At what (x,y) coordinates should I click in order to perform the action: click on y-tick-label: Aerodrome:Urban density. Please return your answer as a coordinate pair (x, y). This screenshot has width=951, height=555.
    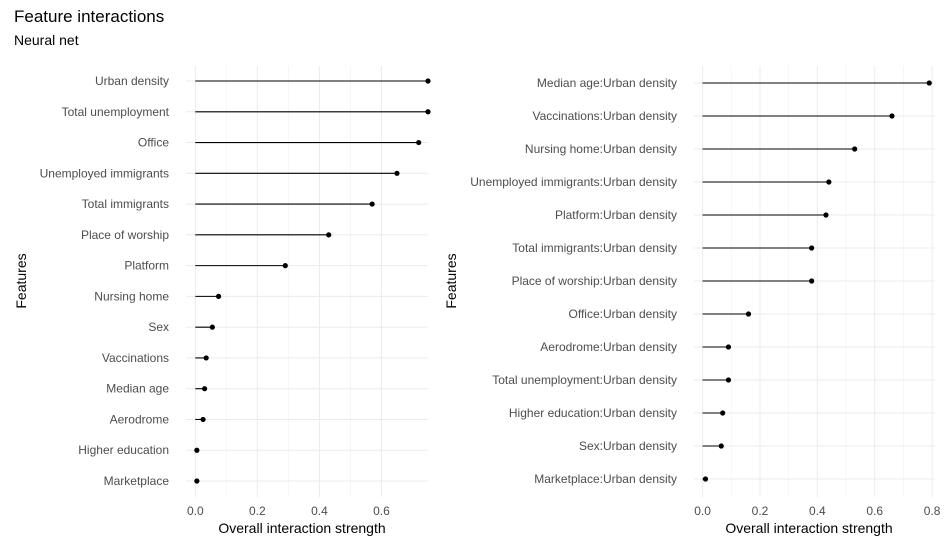
    Looking at the image, I should click on (608, 347).